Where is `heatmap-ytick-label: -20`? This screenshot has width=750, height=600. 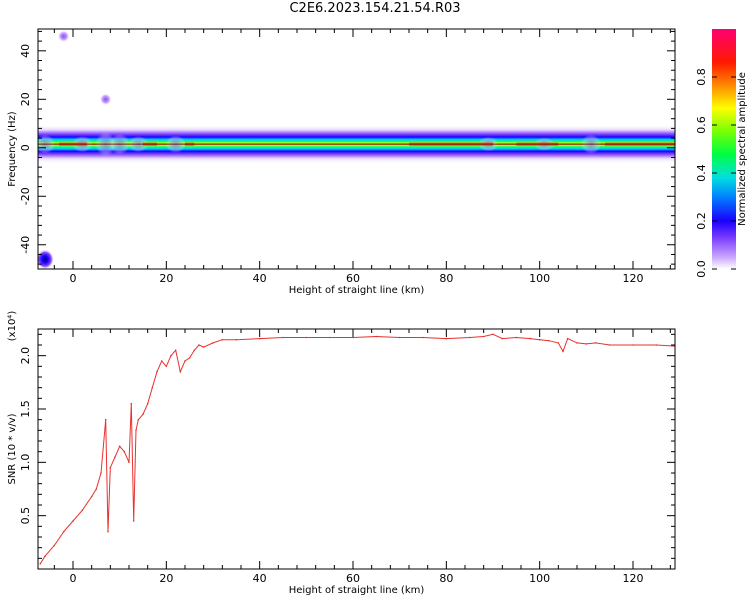
heatmap-ytick-label: -20 is located at coordinates (25, 196).